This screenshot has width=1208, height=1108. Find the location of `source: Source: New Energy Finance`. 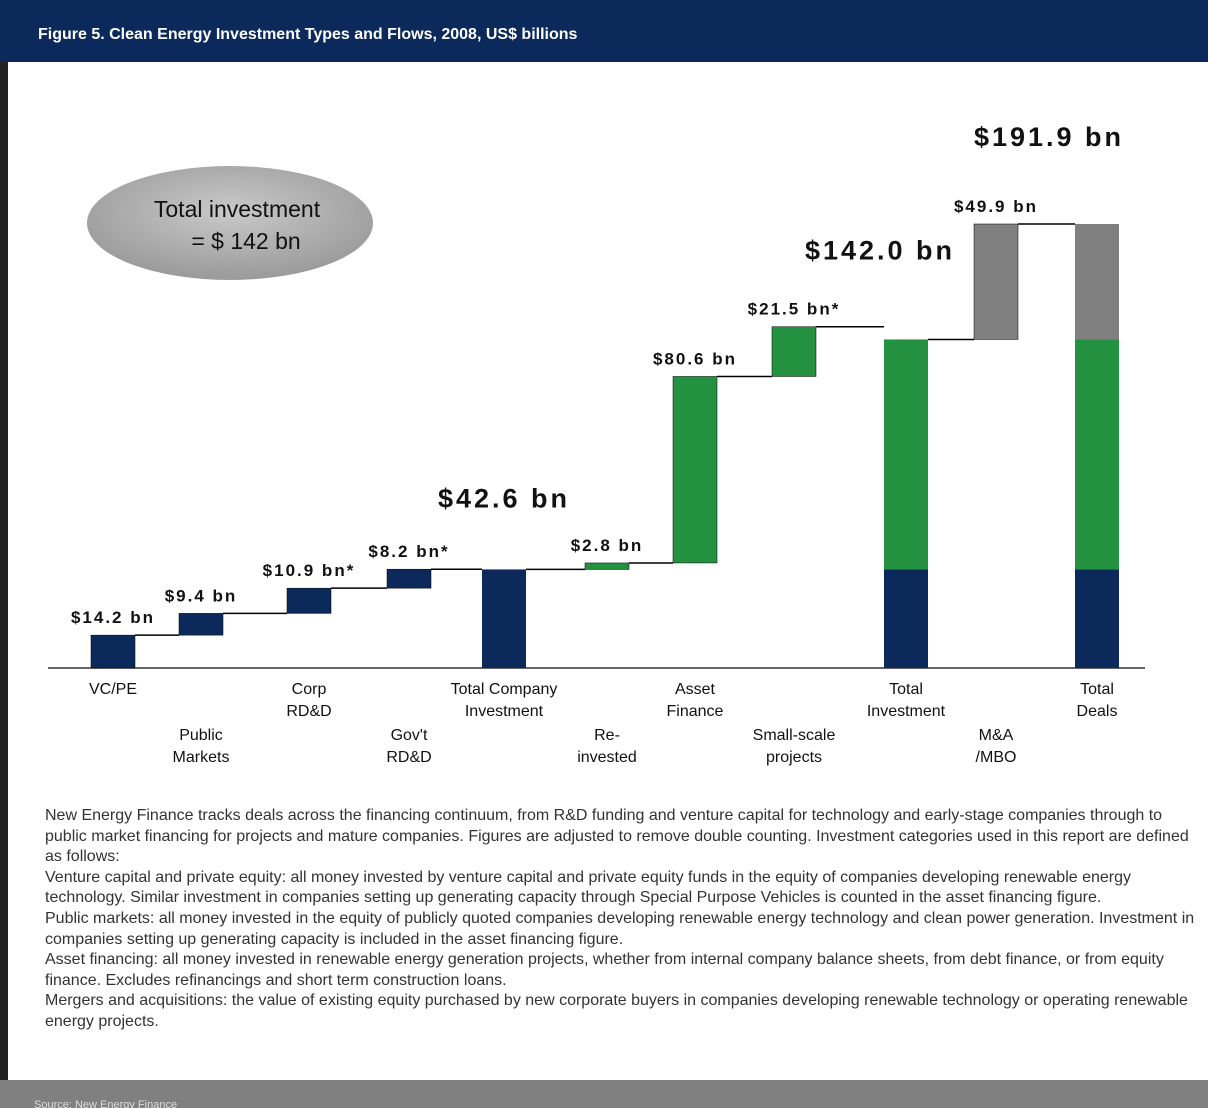

source: Source: New Energy Finance is located at coordinates (604, 1094).